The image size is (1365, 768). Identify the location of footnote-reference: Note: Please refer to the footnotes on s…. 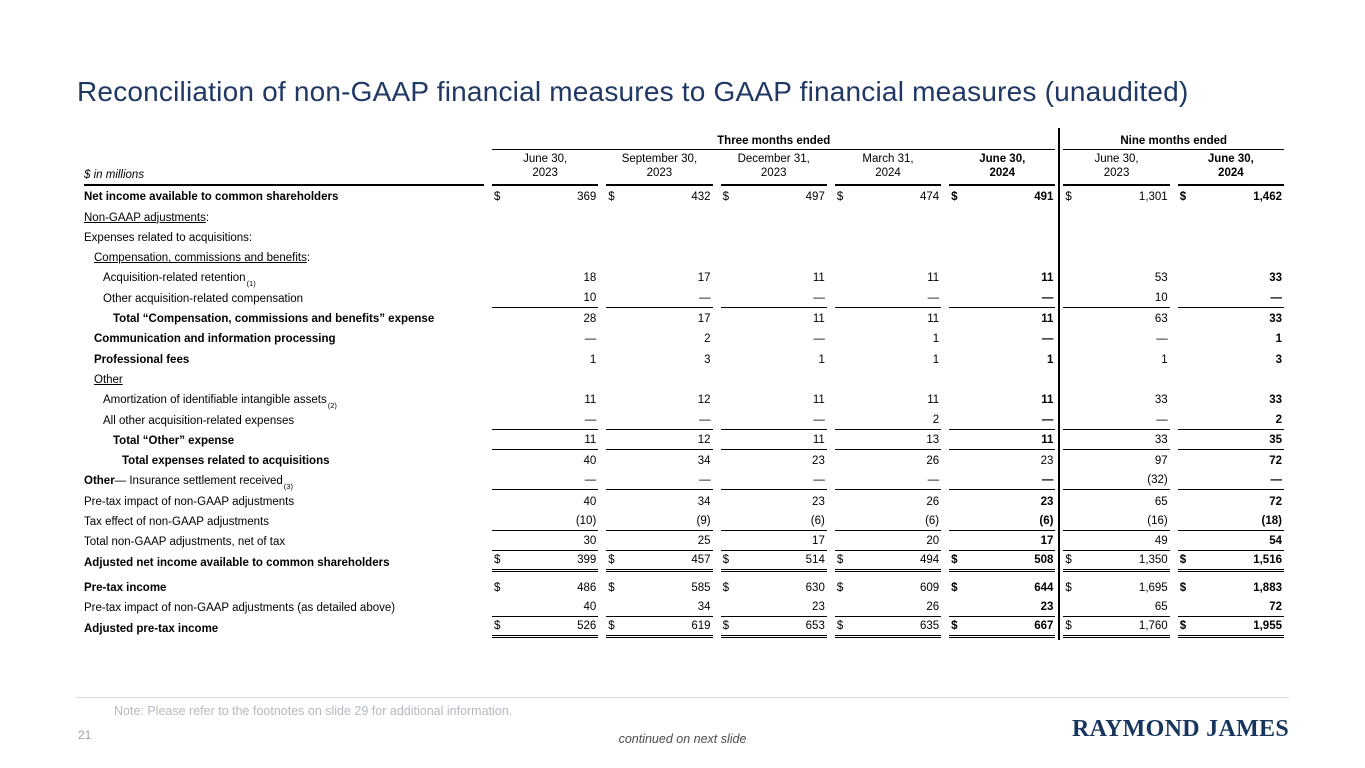
(313, 711).